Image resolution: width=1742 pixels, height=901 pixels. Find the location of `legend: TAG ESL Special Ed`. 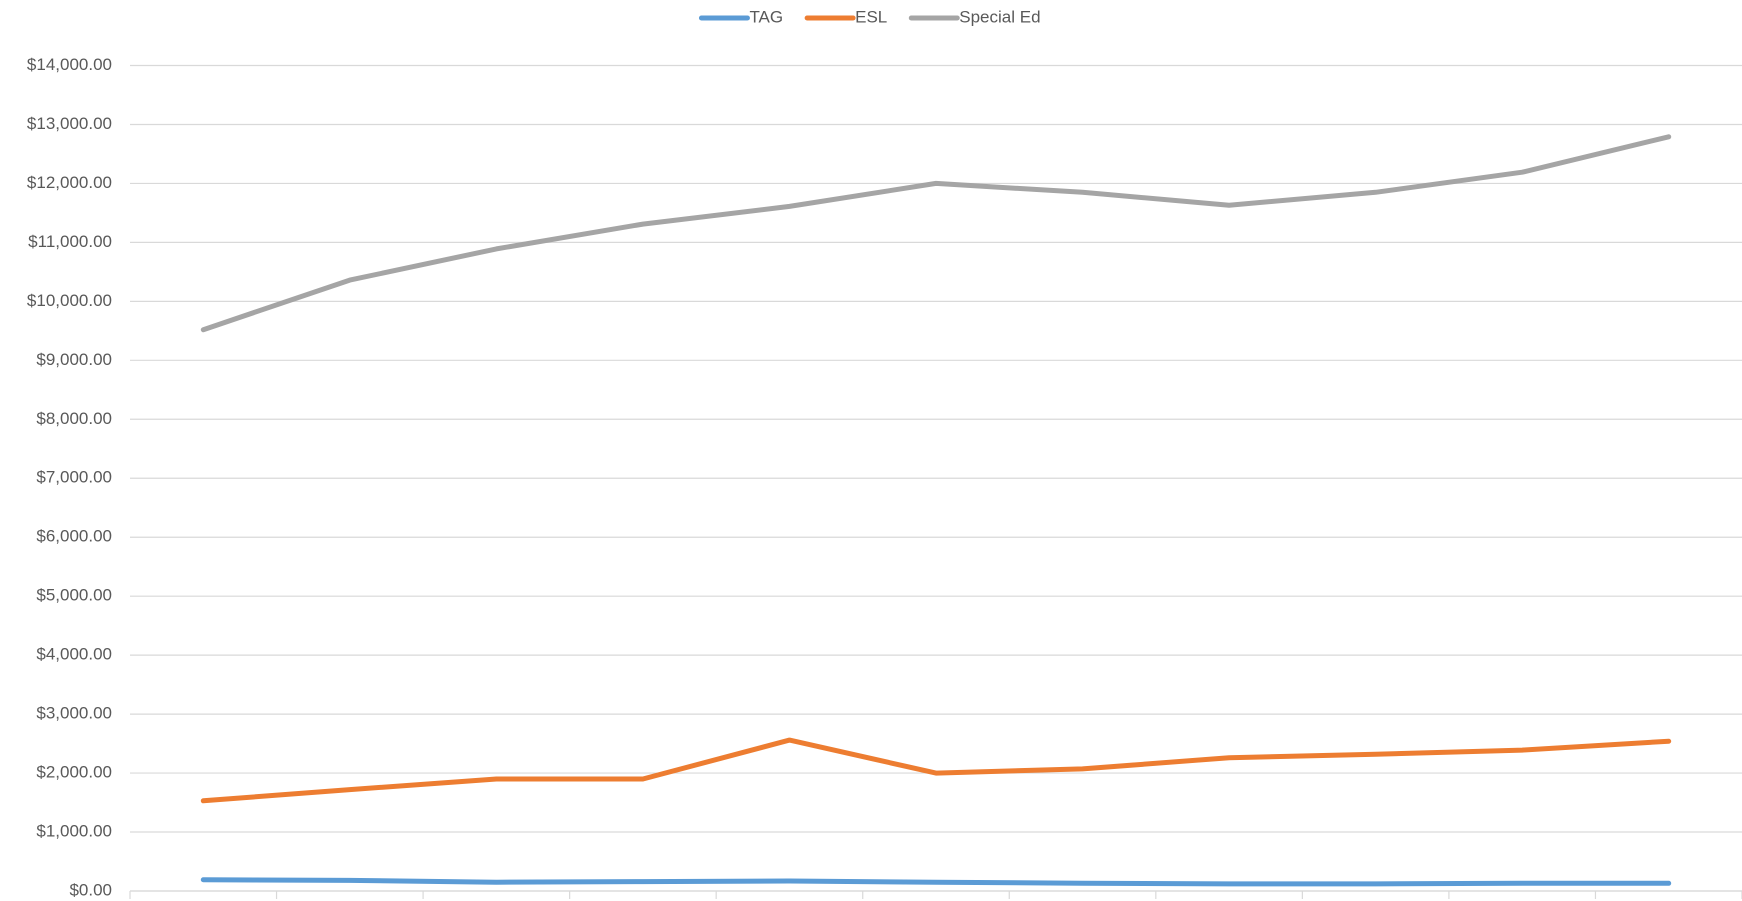

legend: TAG ESL Special Ed is located at coordinates (869, 16).